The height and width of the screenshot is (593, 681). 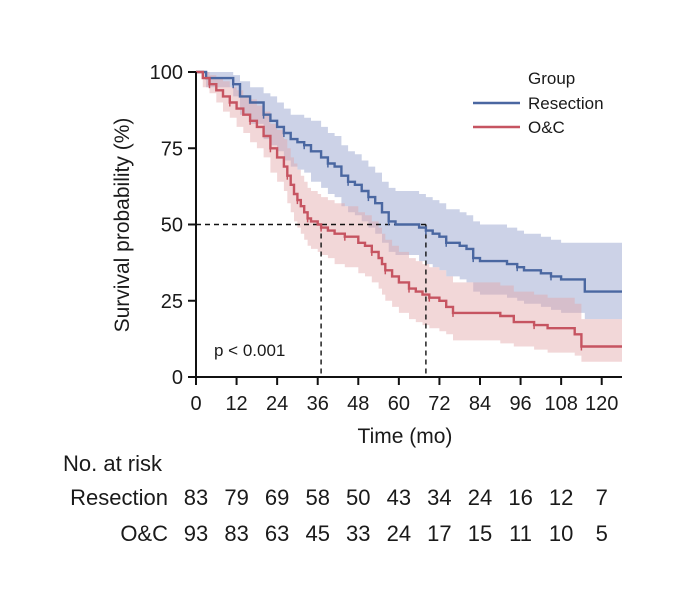 I want to click on y-tick-label: 25, so click(x=172, y=302).